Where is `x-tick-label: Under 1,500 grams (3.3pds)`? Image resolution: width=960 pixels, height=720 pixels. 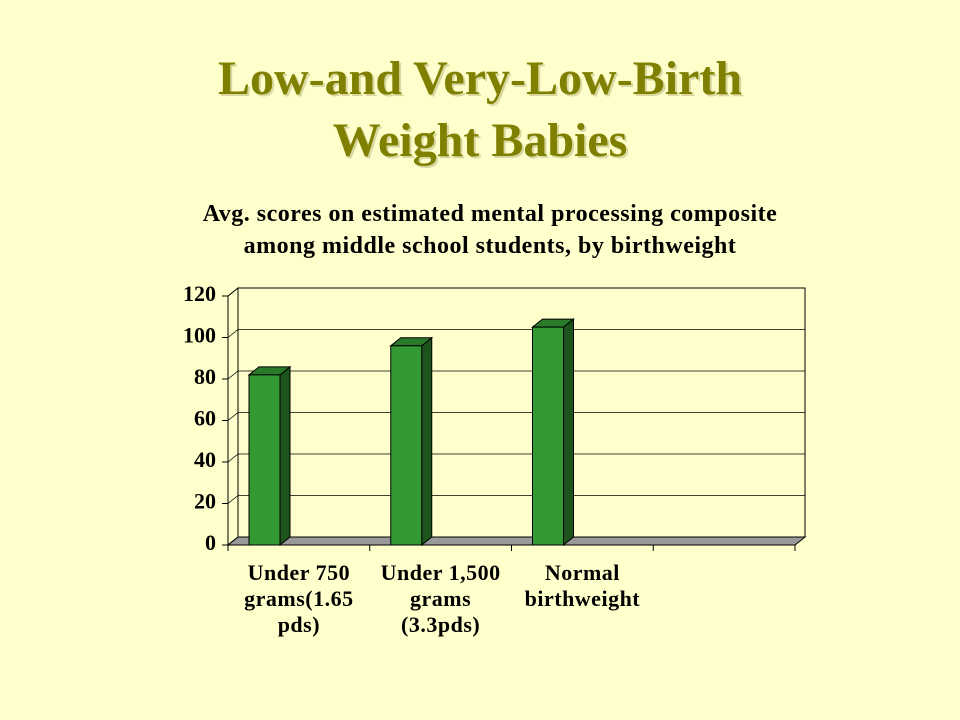 x-tick-label: Under 1,500 grams (3.3pds) is located at coordinates (440, 598).